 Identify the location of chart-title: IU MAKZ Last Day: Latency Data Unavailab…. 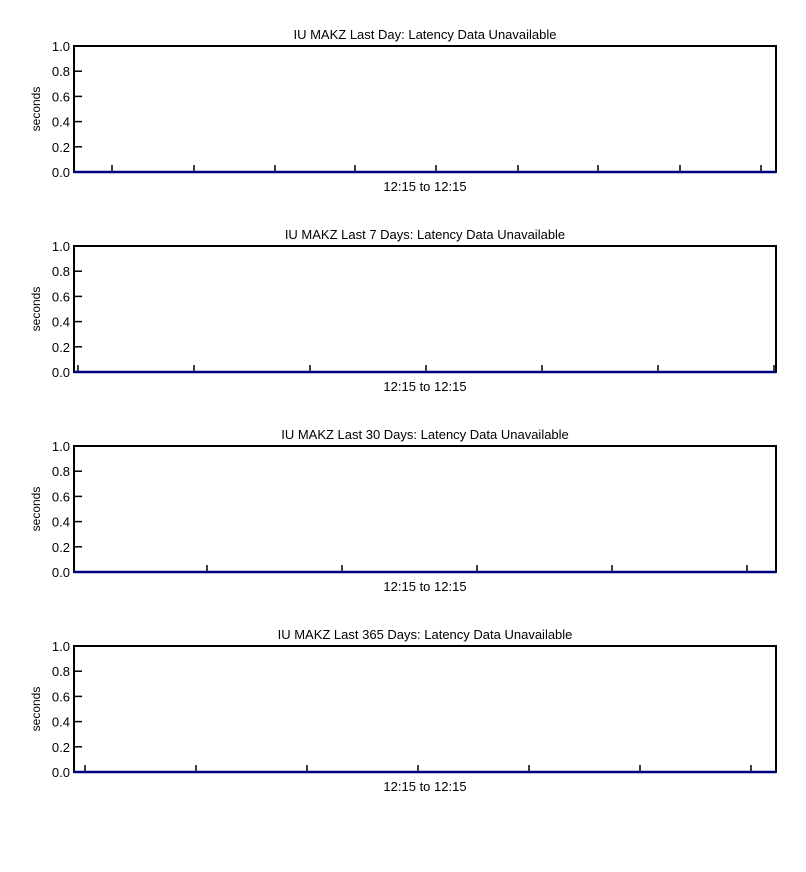
(424, 34).